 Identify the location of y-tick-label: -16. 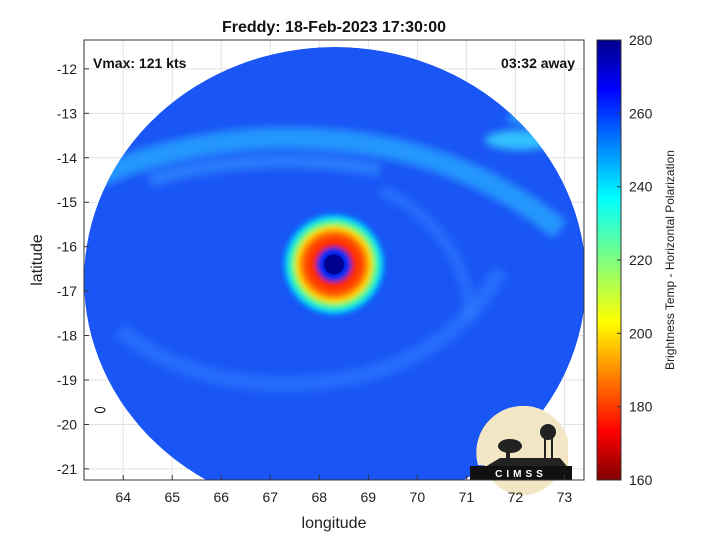
(67, 247).